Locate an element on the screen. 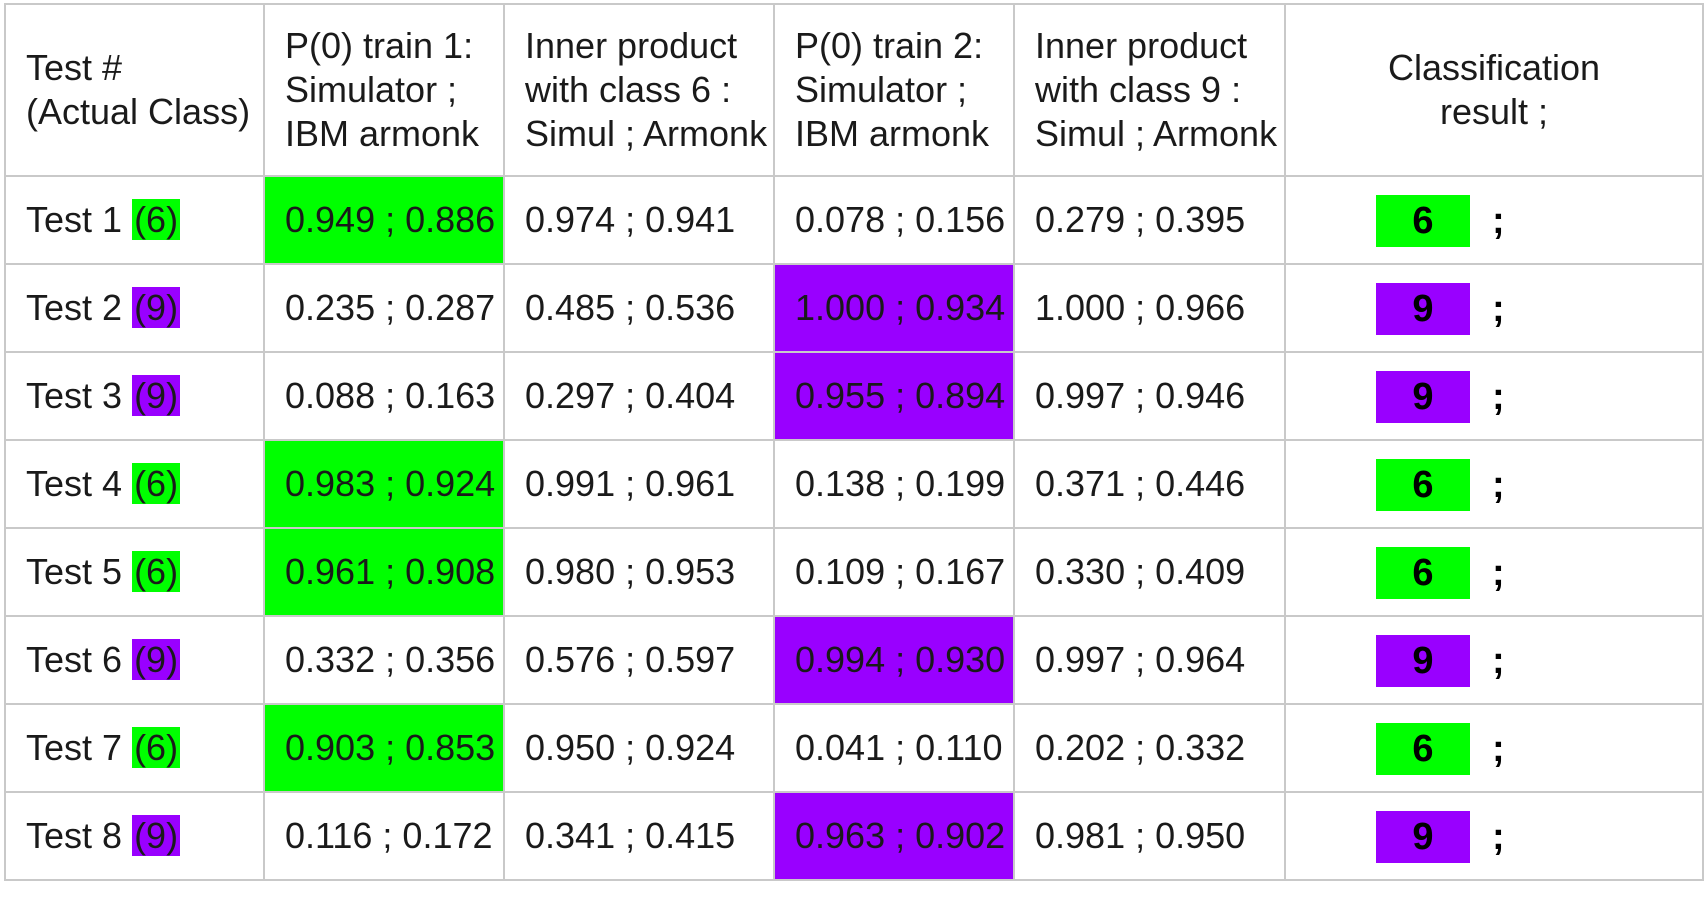  cell-inner-product-class6: 0.980 ; 0.953 is located at coordinates (639, 572).